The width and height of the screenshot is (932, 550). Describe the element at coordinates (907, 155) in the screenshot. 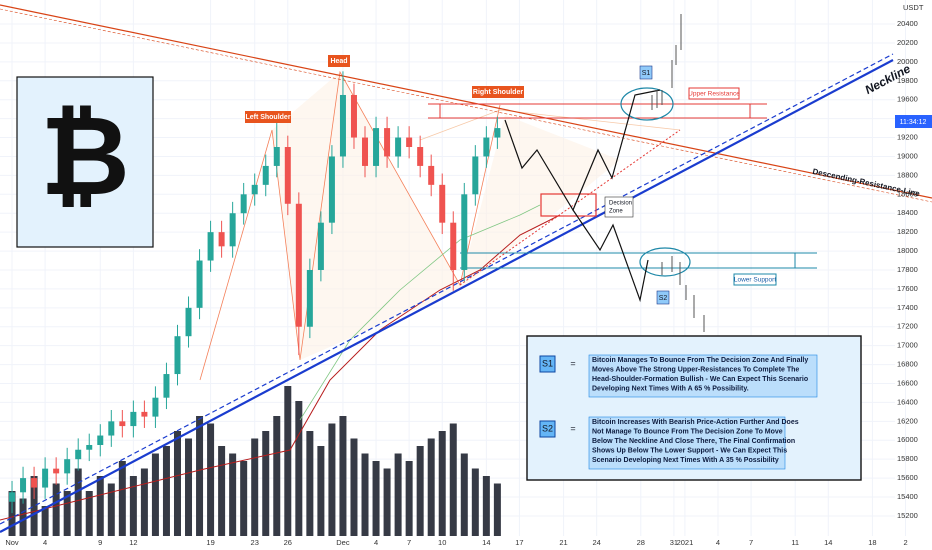

I see `y-tick-label: 19000` at that location.